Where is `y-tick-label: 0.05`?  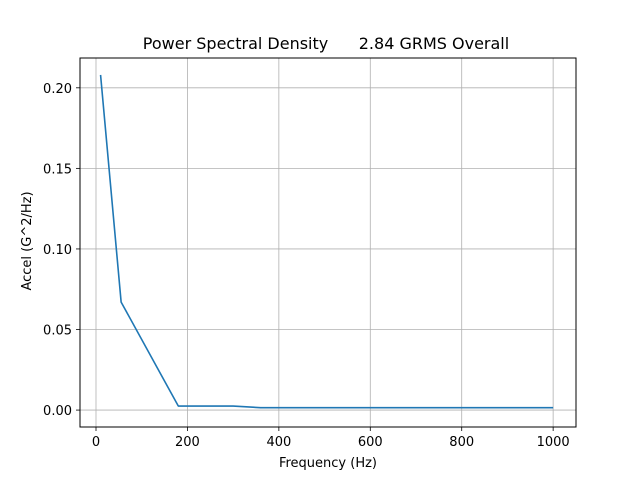 y-tick-label: 0.05 is located at coordinates (57, 331).